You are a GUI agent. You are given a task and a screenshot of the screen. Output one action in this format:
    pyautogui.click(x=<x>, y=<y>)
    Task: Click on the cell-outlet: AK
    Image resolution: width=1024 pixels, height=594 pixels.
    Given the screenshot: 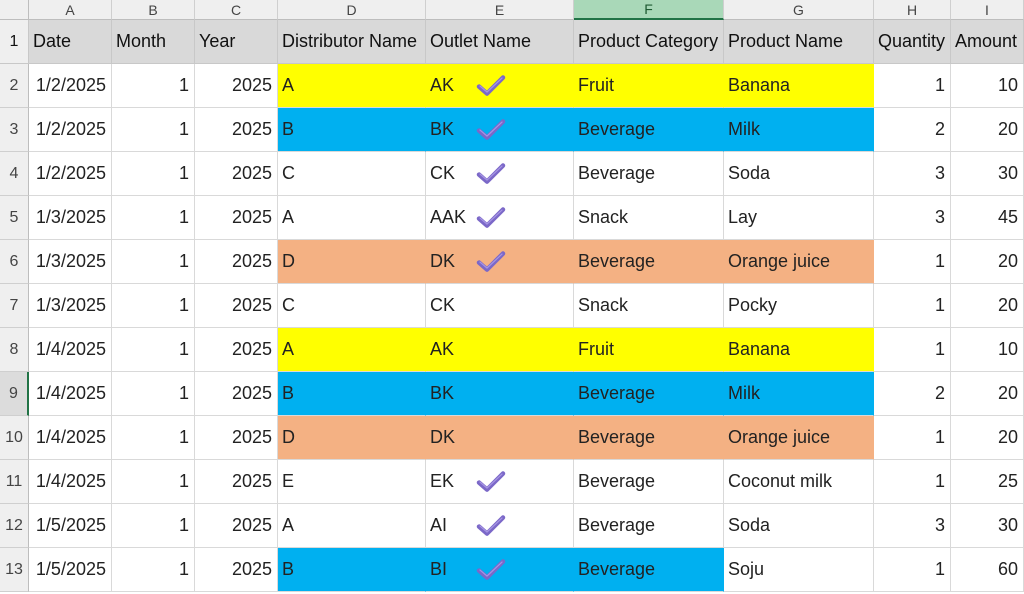 What is the action you would take?
    pyautogui.click(x=500, y=86)
    